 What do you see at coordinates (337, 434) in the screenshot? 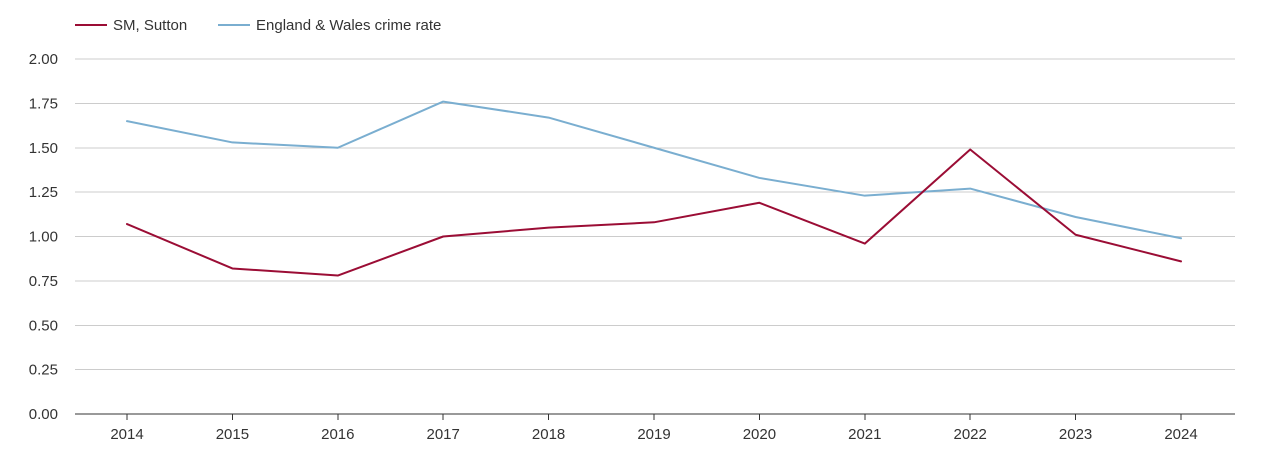
I see `x-tick-label: 2016` at bounding box center [337, 434].